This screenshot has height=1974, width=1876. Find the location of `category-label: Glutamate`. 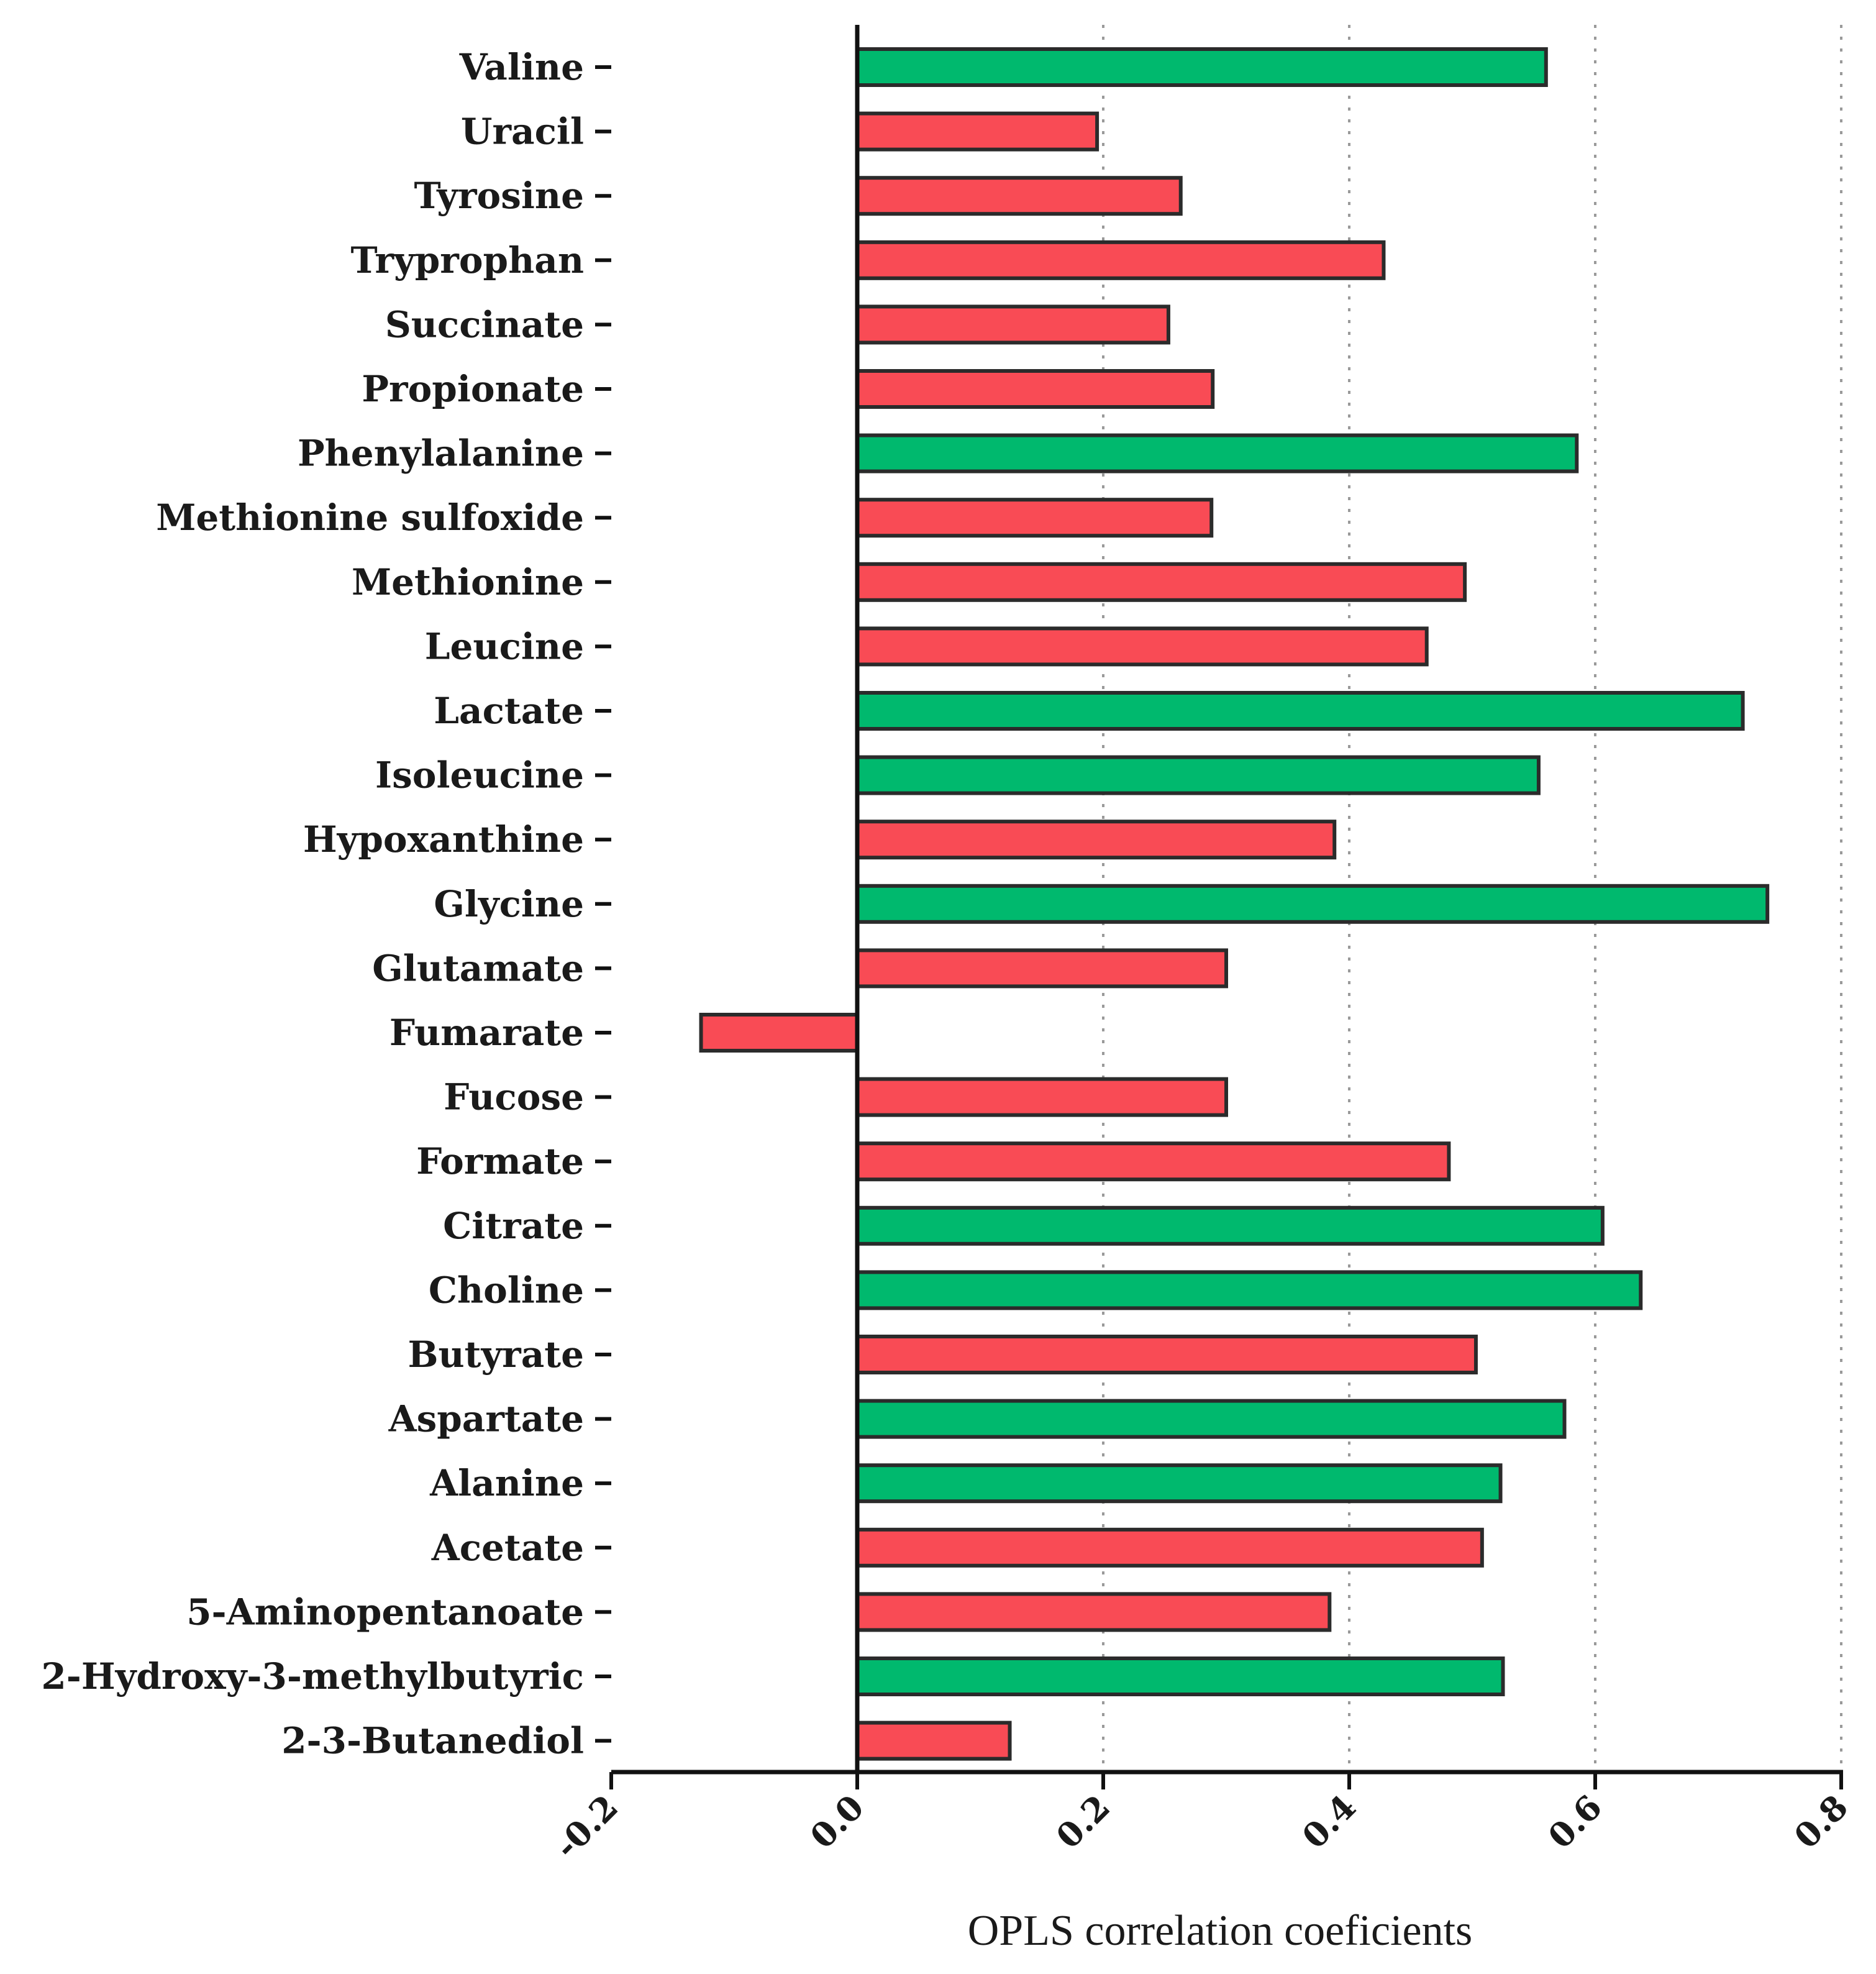

category-label: Glutamate is located at coordinates (478, 968).